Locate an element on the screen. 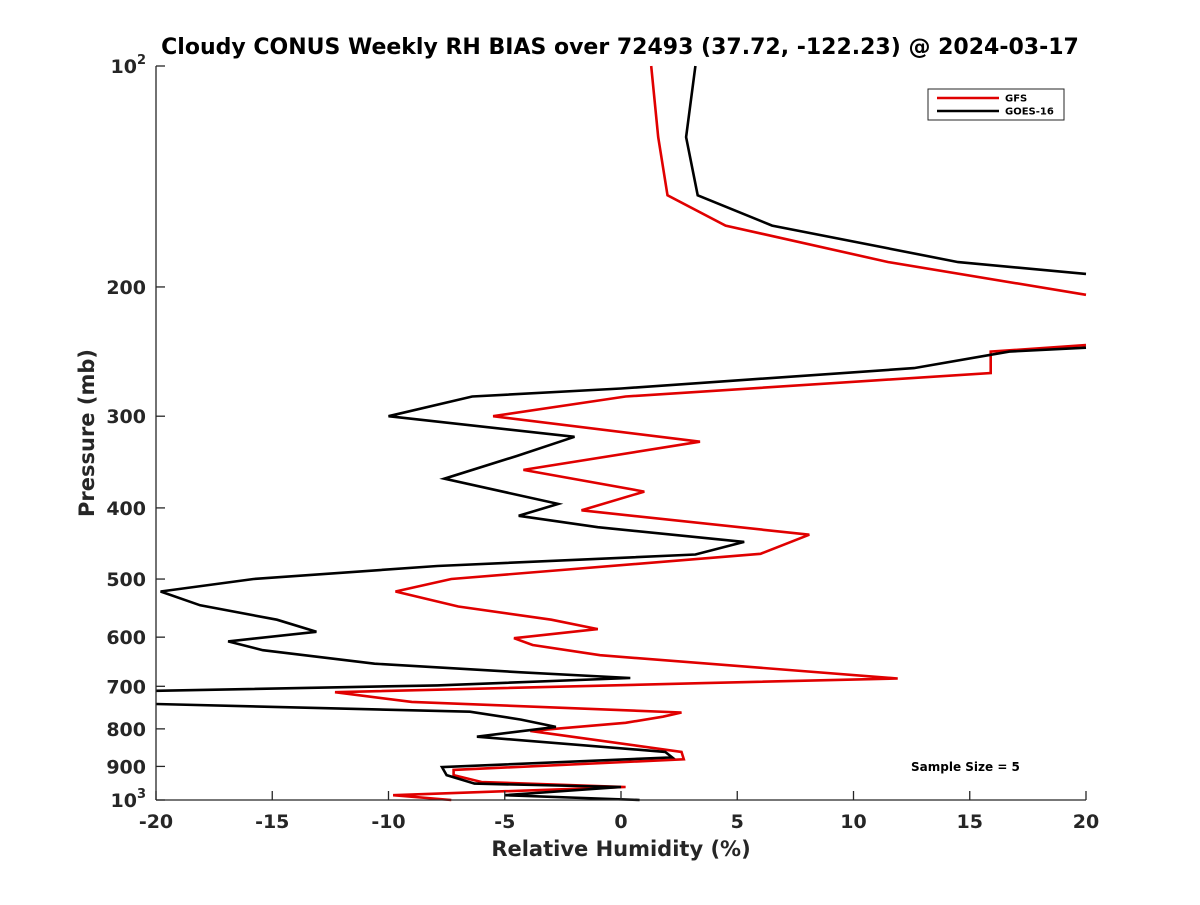 Image resolution: width=1200 pixels, height=905 pixels. legend-box is located at coordinates (996, 104).